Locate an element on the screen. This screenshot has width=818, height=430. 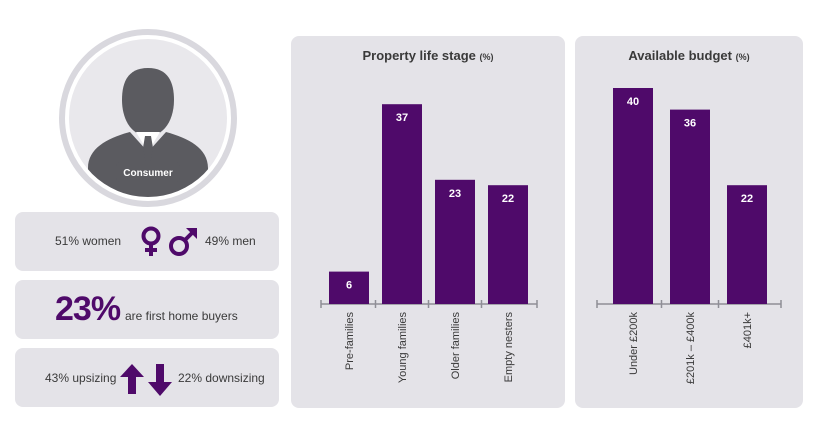
category-label: Under £200k is located at coordinates (634, 343).